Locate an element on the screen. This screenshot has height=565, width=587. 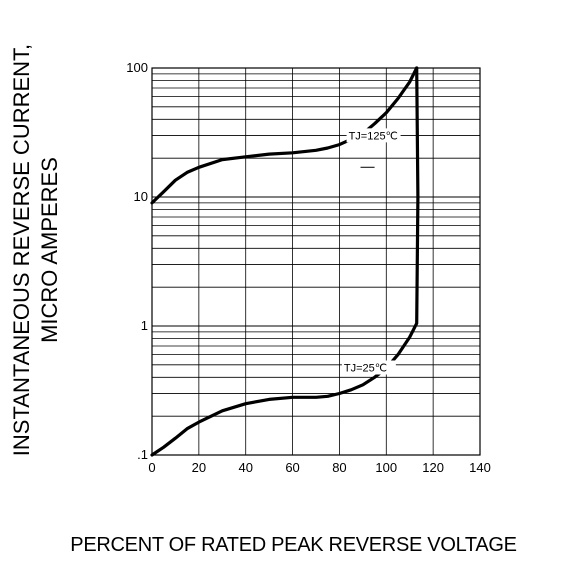
series-annotation-label: TJ=125℃ is located at coordinates (373, 136).